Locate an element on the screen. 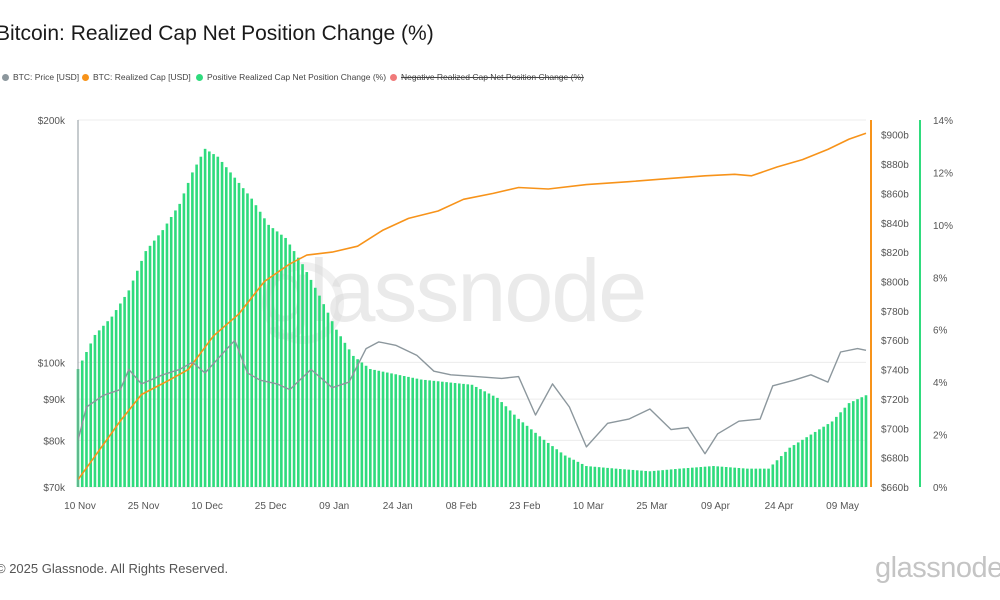 This screenshot has height=600, width=1000. legend-label-realized-cap: BTC: Realized Cap [USD] is located at coordinates (142, 77).